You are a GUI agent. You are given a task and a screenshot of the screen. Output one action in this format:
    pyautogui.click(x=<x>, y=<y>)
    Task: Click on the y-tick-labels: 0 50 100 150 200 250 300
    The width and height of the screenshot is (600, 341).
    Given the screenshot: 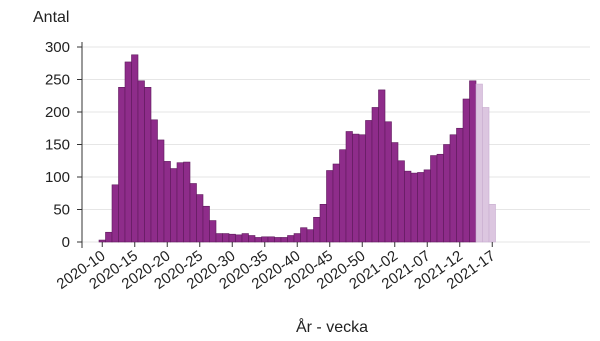 What is the action you would take?
    pyautogui.click(x=63, y=145)
    